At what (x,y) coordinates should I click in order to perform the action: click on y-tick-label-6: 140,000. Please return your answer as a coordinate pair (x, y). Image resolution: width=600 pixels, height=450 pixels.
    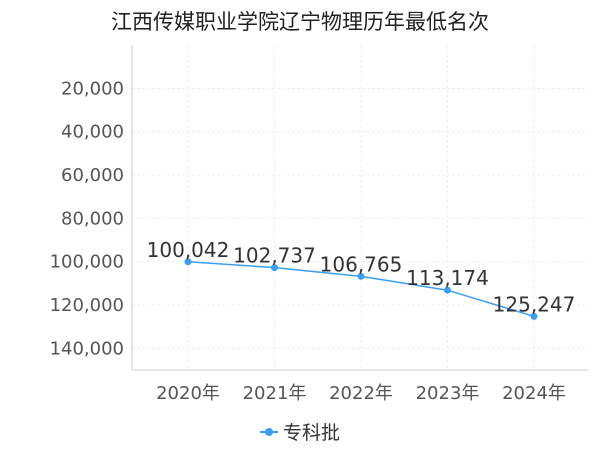
    Looking at the image, I should click on (87, 348).